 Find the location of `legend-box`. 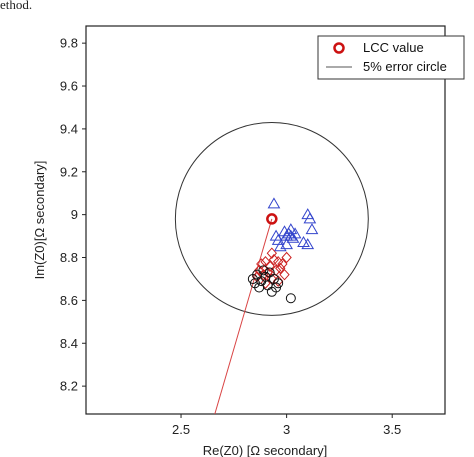

legend-box is located at coordinates (391, 57).